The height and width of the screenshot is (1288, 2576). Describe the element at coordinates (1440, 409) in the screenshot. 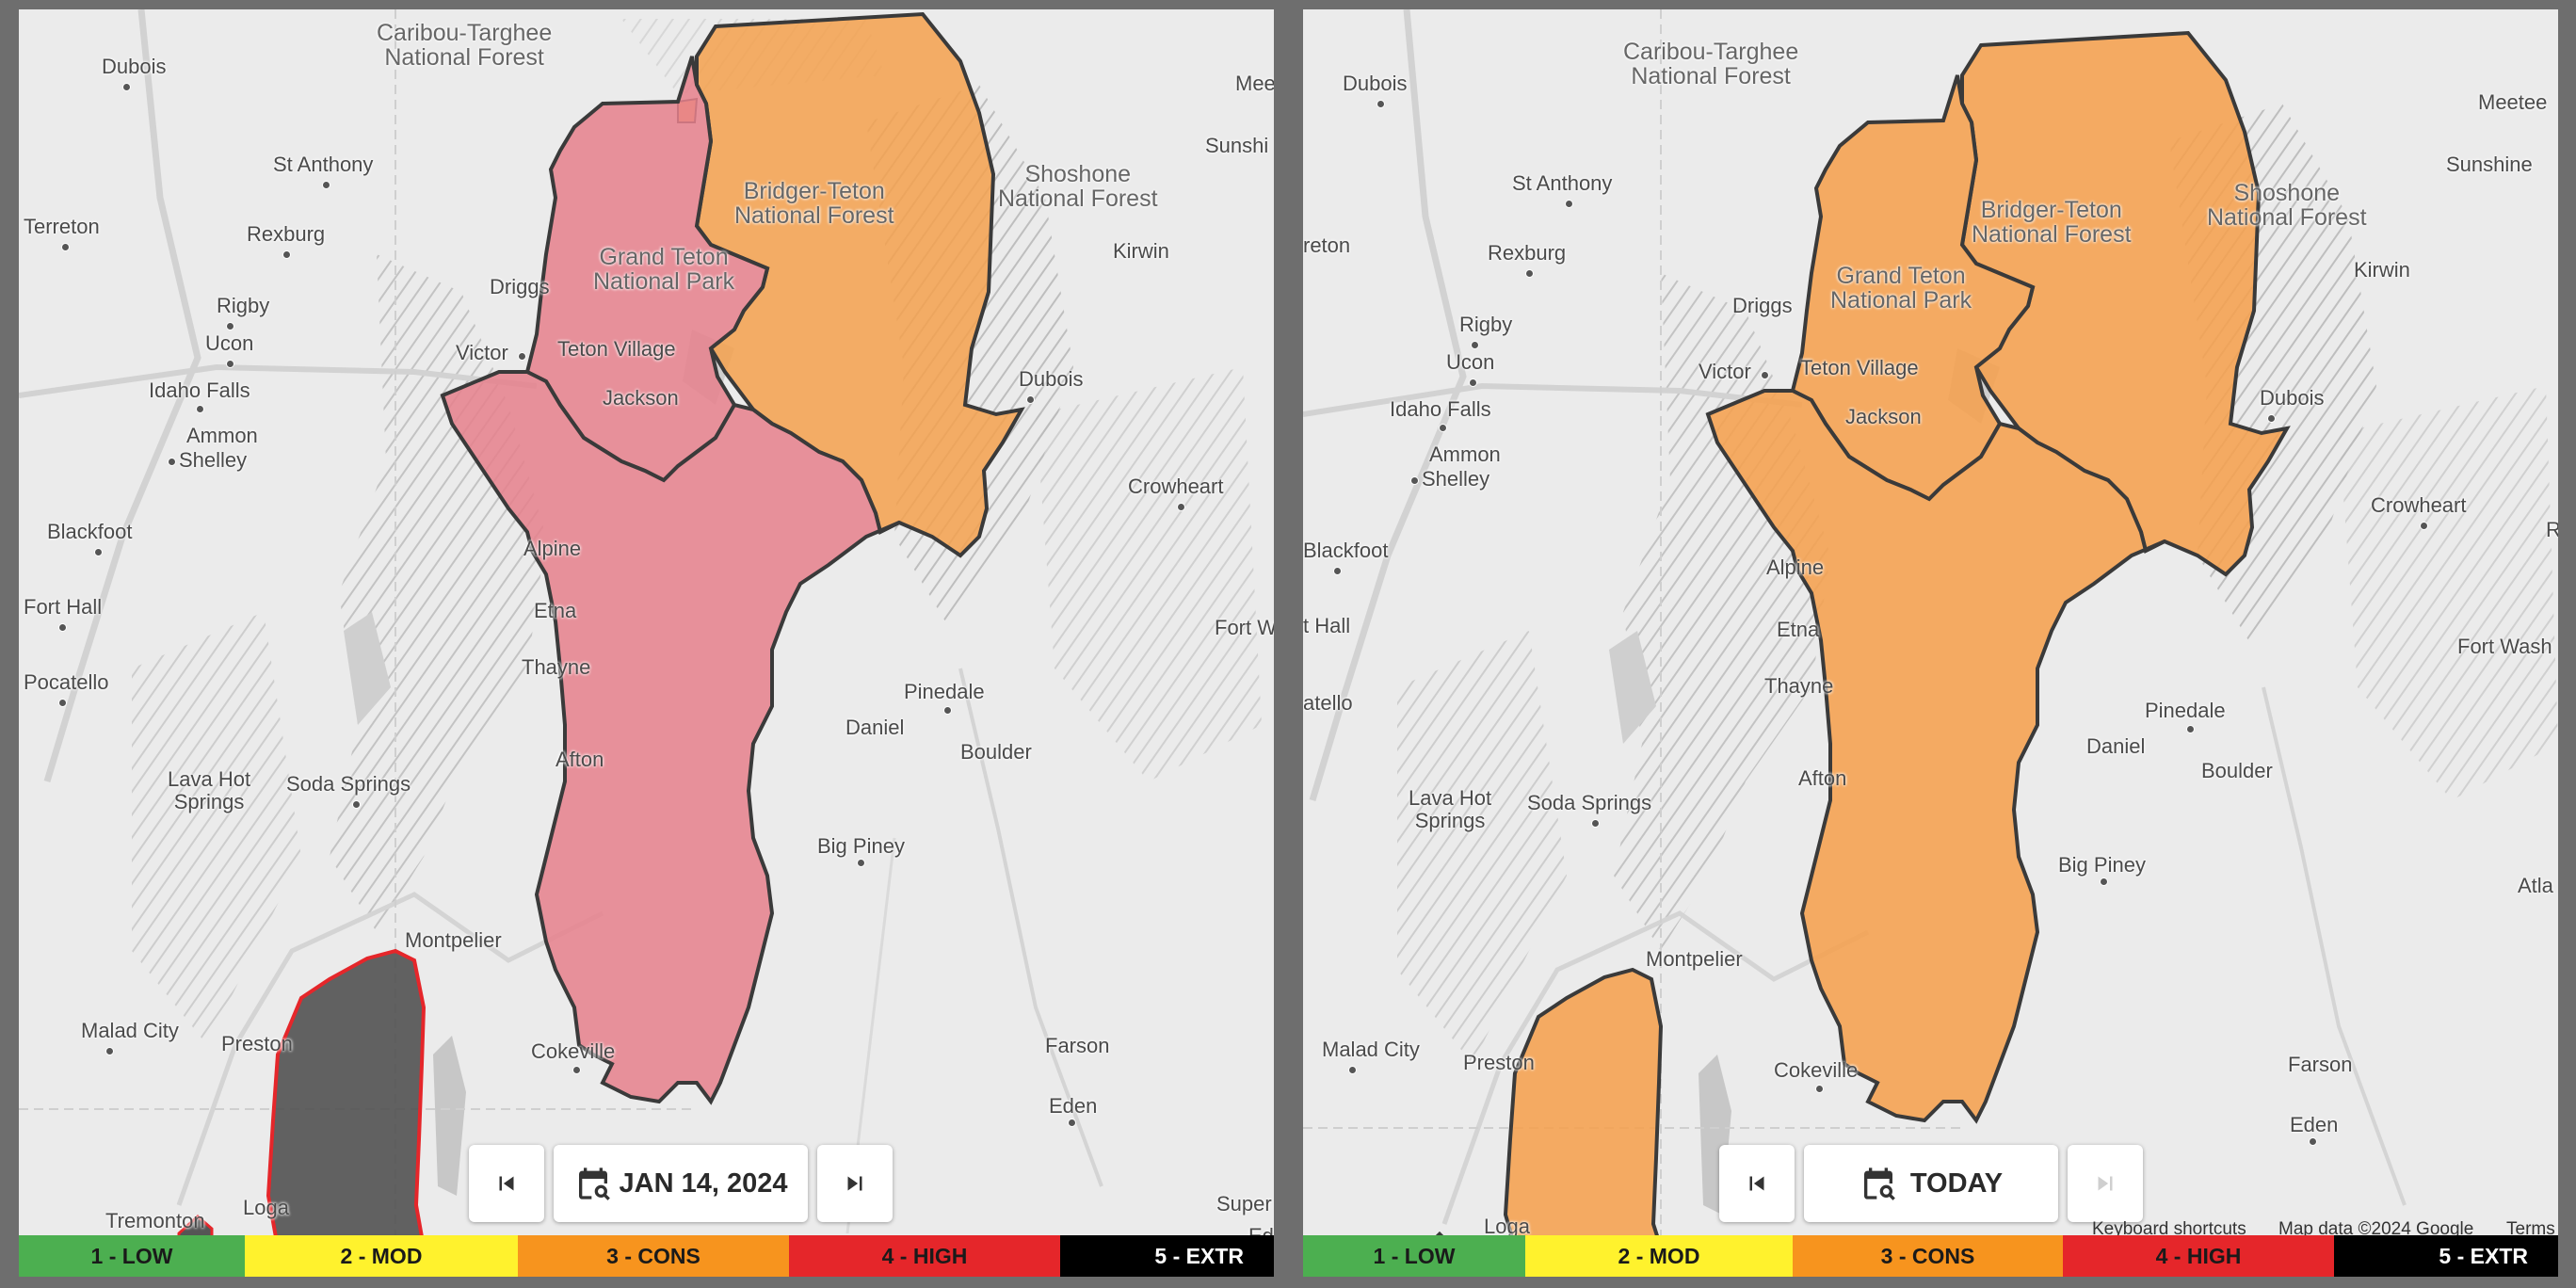

I see `town-label: Idaho Falls` at that location.